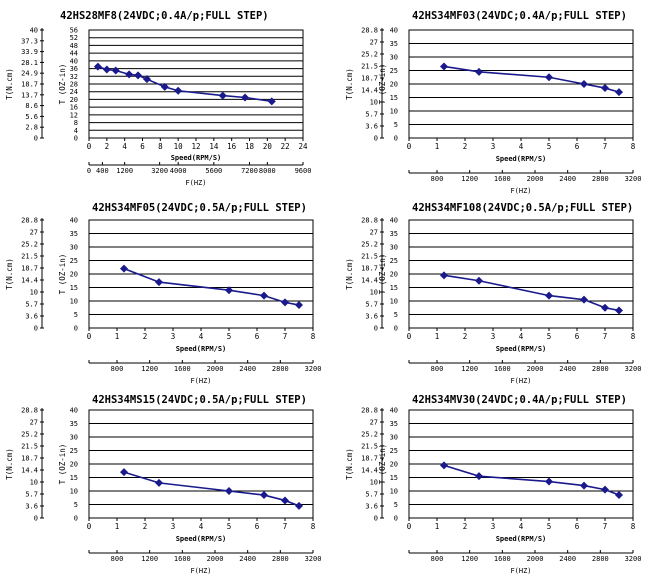  What do you see at coordinates (303, 146) in the screenshot?
I see `x-tick-label: 24` at bounding box center [303, 146].